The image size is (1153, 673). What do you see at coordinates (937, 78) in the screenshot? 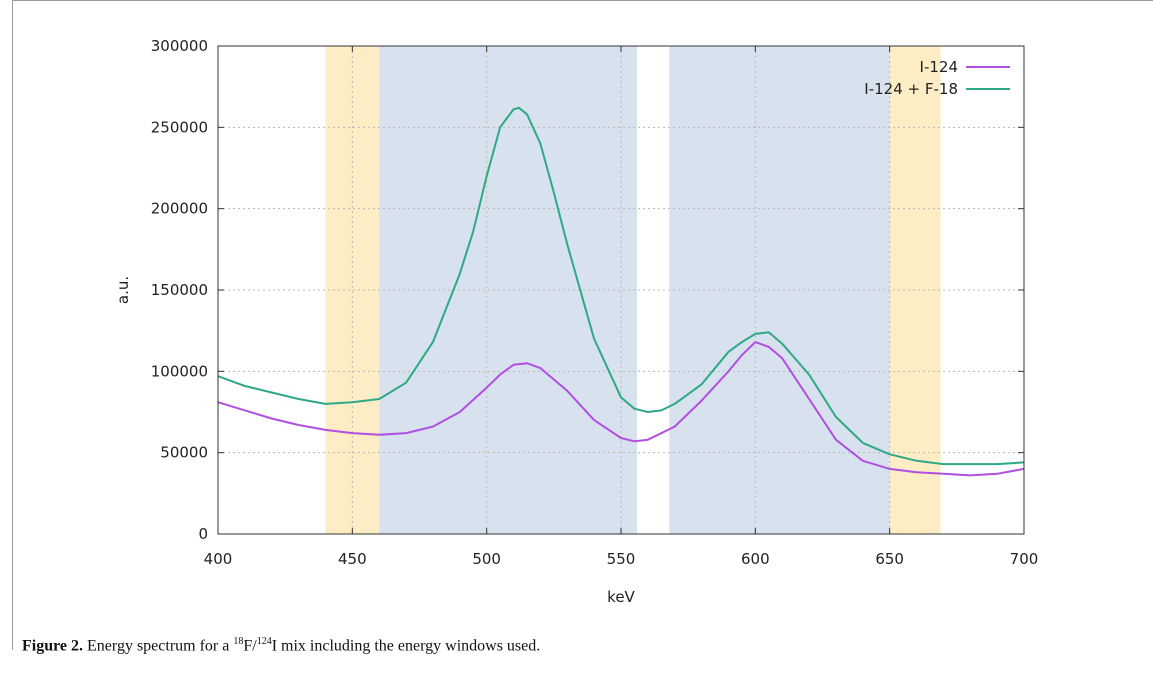
I see `legend: I-124 I-124 + F-18` at bounding box center [937, 78].